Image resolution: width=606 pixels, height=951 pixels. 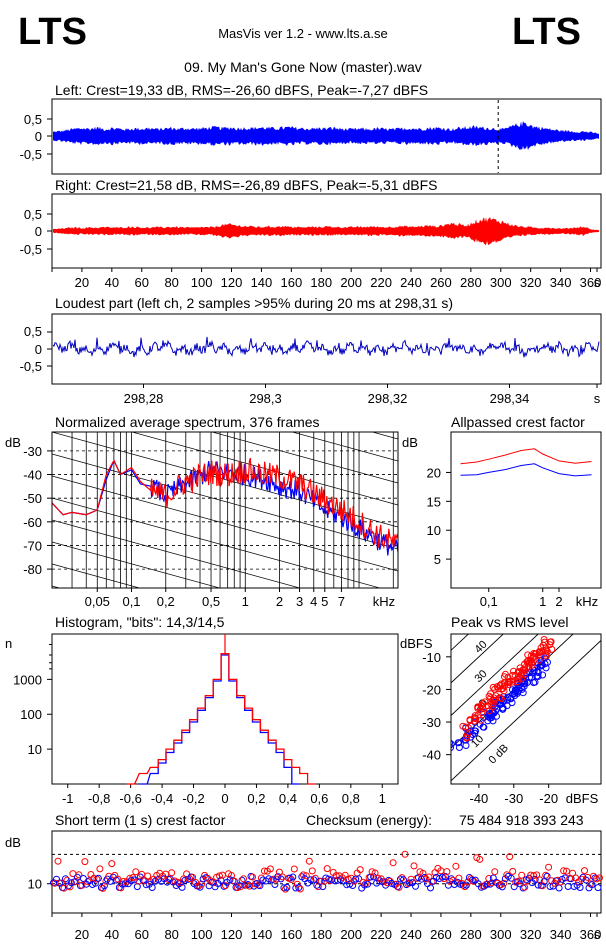 I want to click on time-tick-label: 340, so click(x=561, y=282).